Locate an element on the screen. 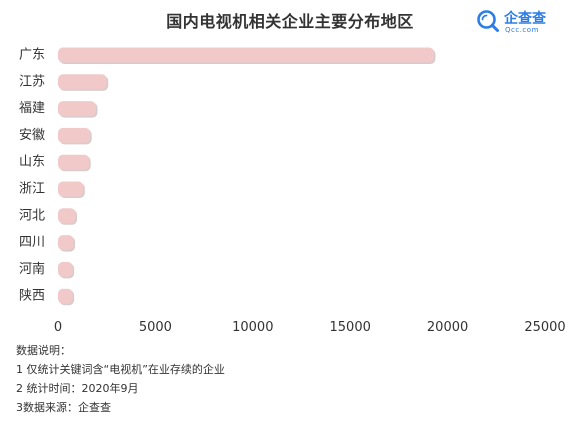  category-label: 广东 is located at coordinates (32, 55).